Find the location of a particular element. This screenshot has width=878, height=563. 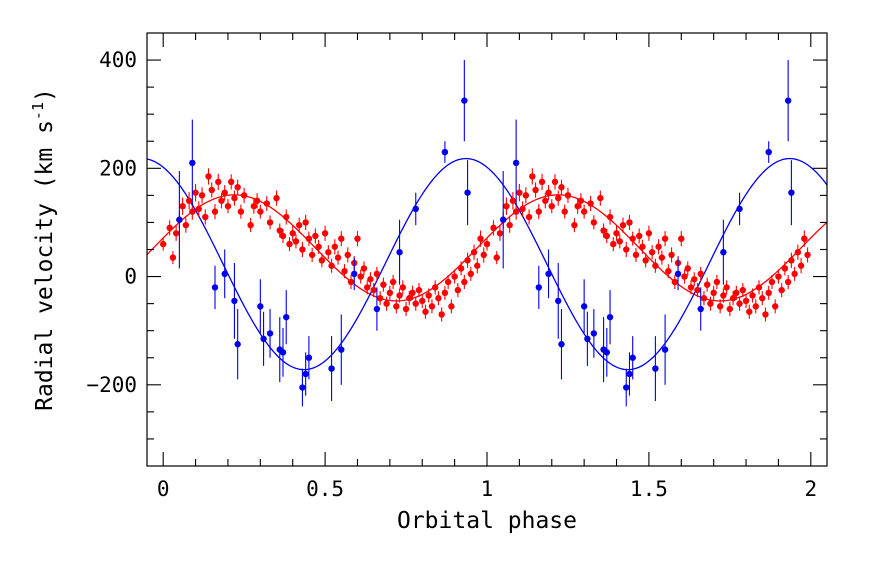

y-axis-title-main: Radial velocity (km s is located at coordinates (45, 265).